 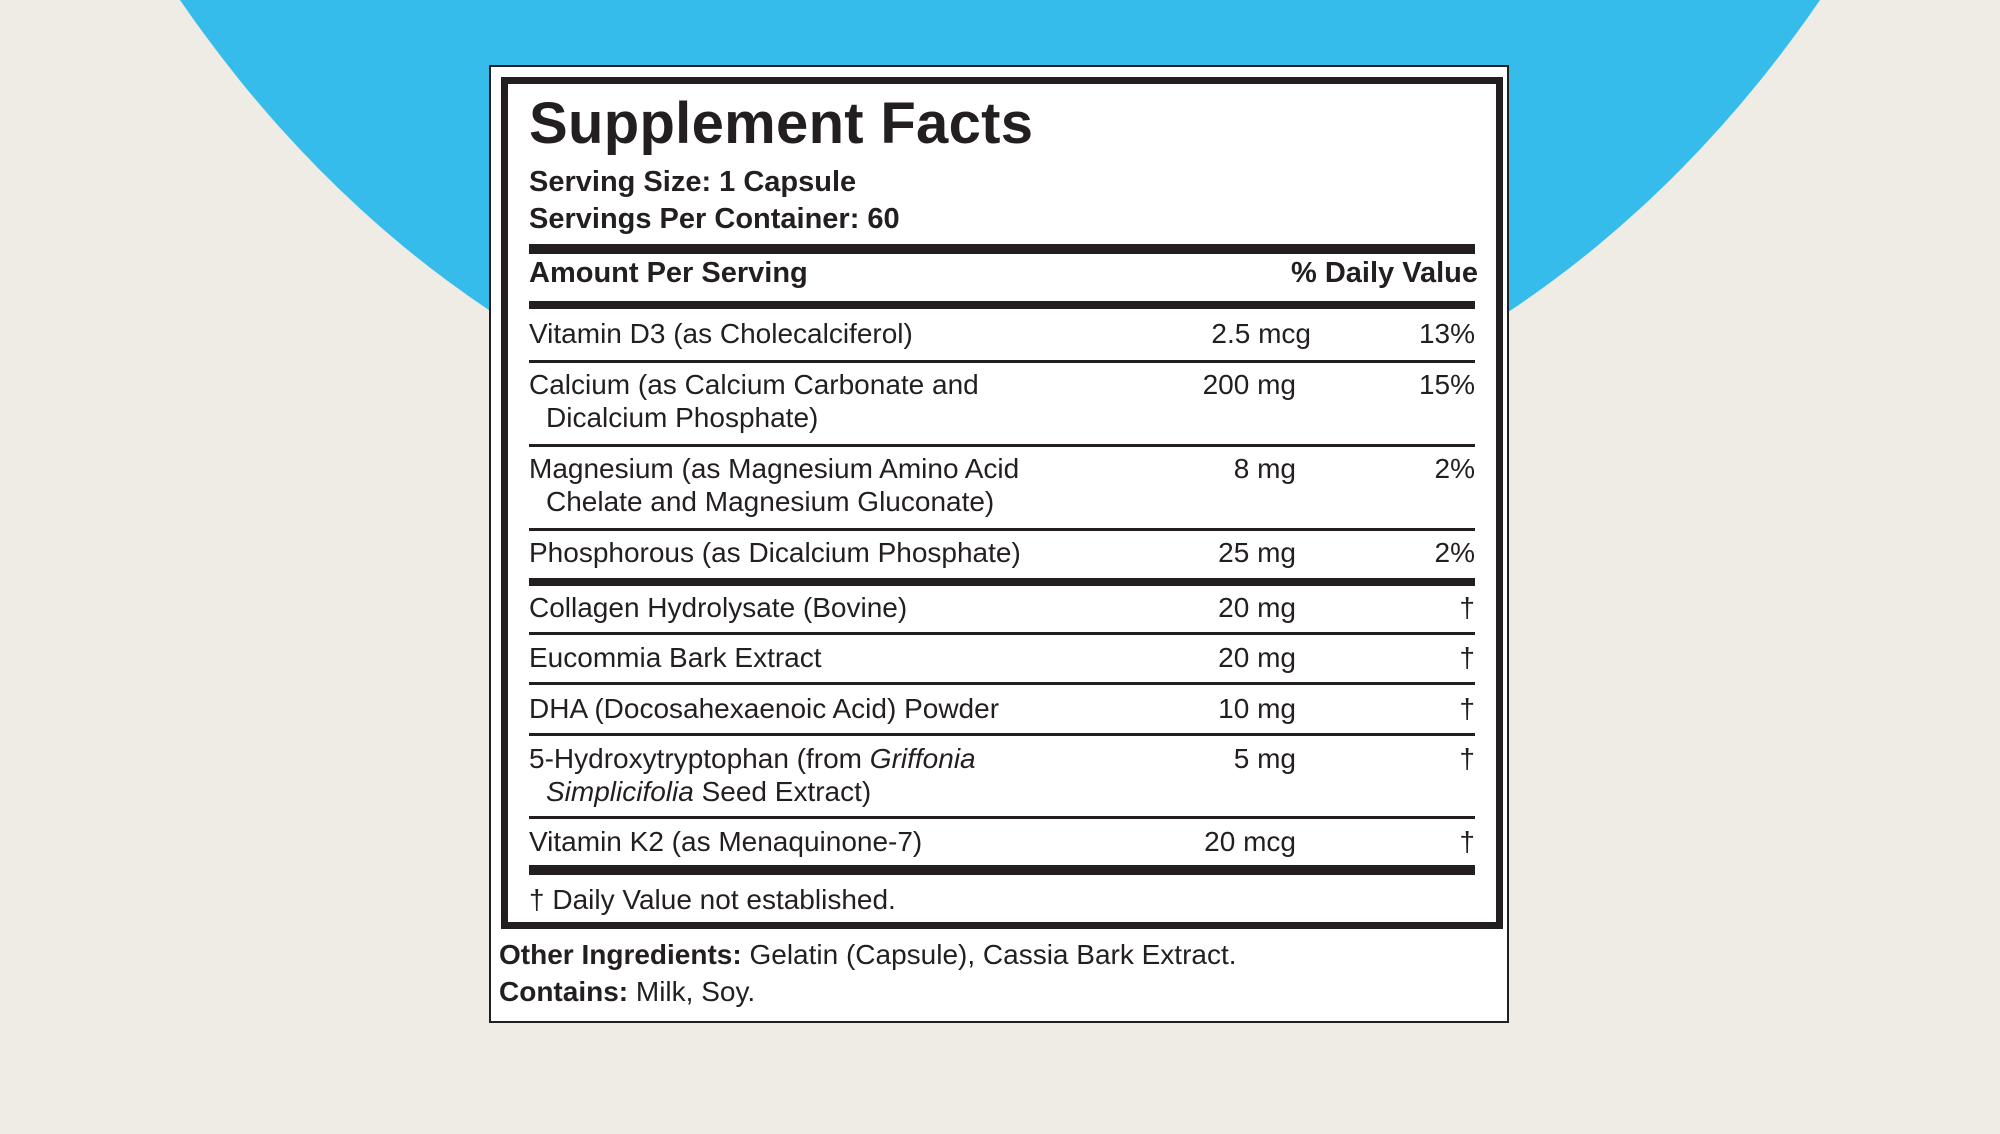 What do you see at coordinates (1249, 384) in the screenshot?
I see `nutrient-amount: 200 mg` at bounding box center [1249, 384].